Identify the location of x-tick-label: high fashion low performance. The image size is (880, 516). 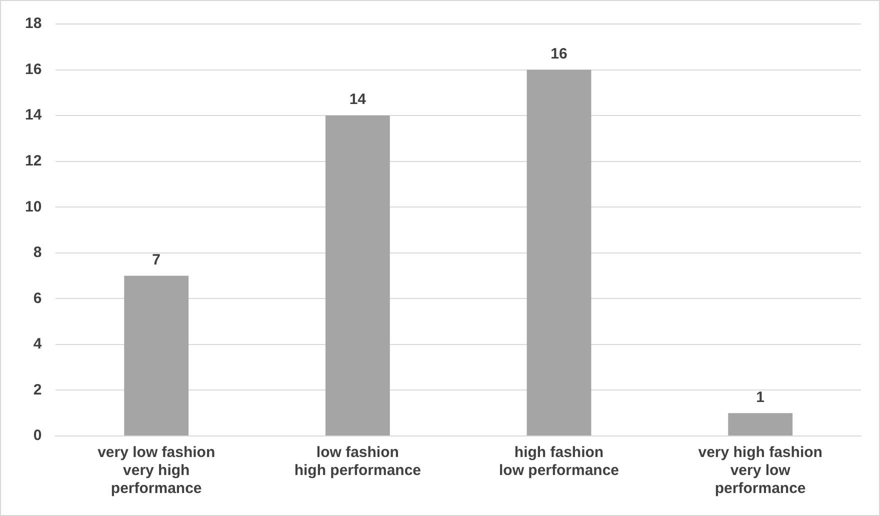
(559, 462).